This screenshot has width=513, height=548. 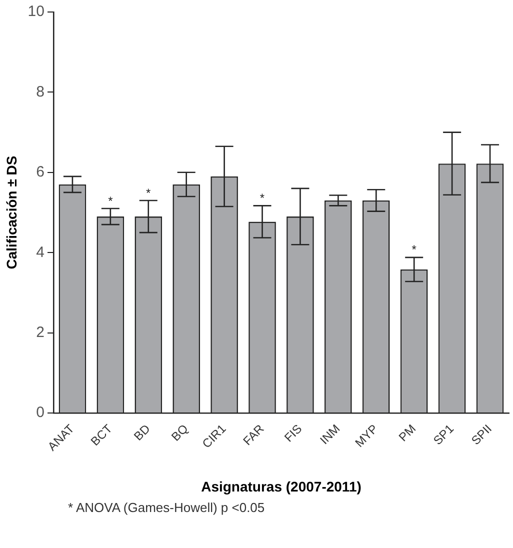 What do you see at coordinates (40, 91) in the screenshot?
I see `y-tick-label: 8` at bounding box center [40, 91].